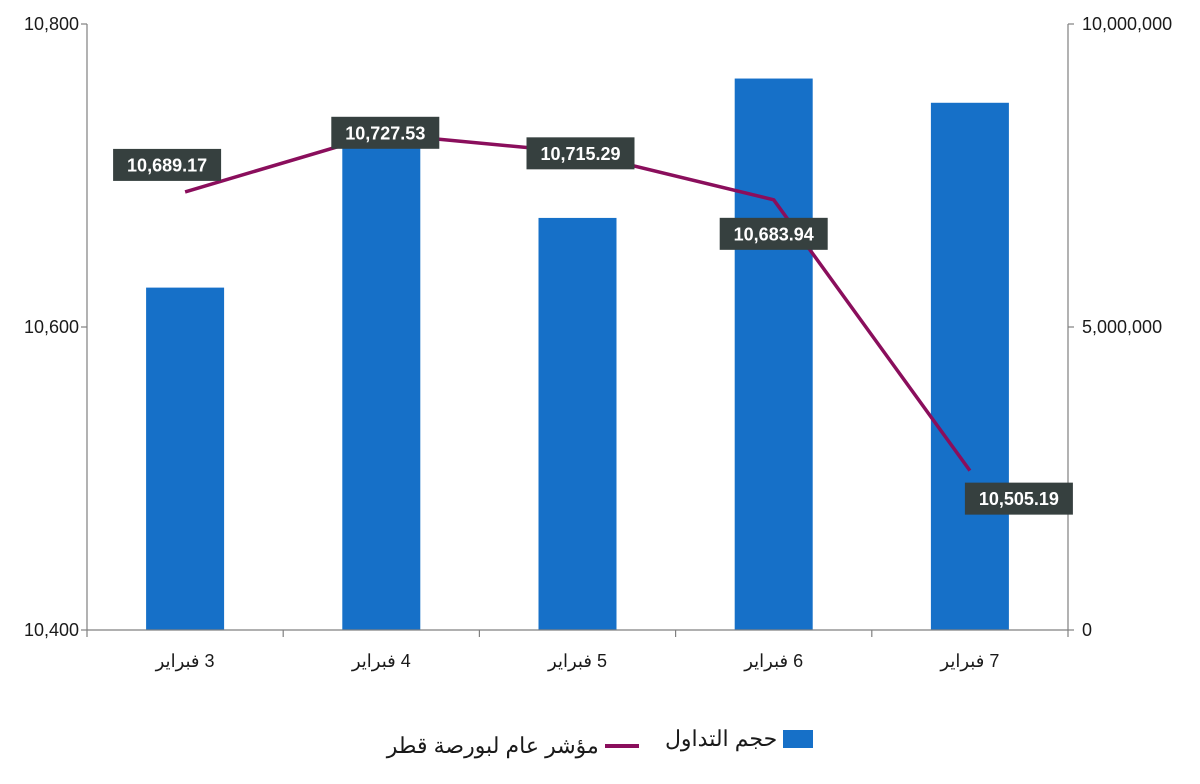 The height and width of the screenshot is (784, 1200). I want to click on legend-label-volume: حجم التداول, so click(721, 738).